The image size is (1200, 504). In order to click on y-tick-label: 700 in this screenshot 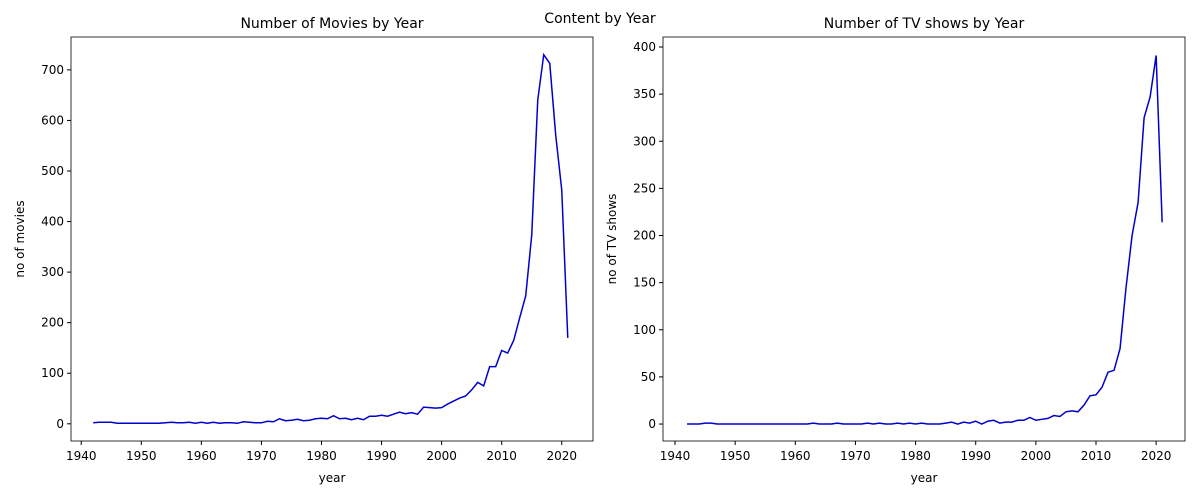, I will do `click(52, 70)`.